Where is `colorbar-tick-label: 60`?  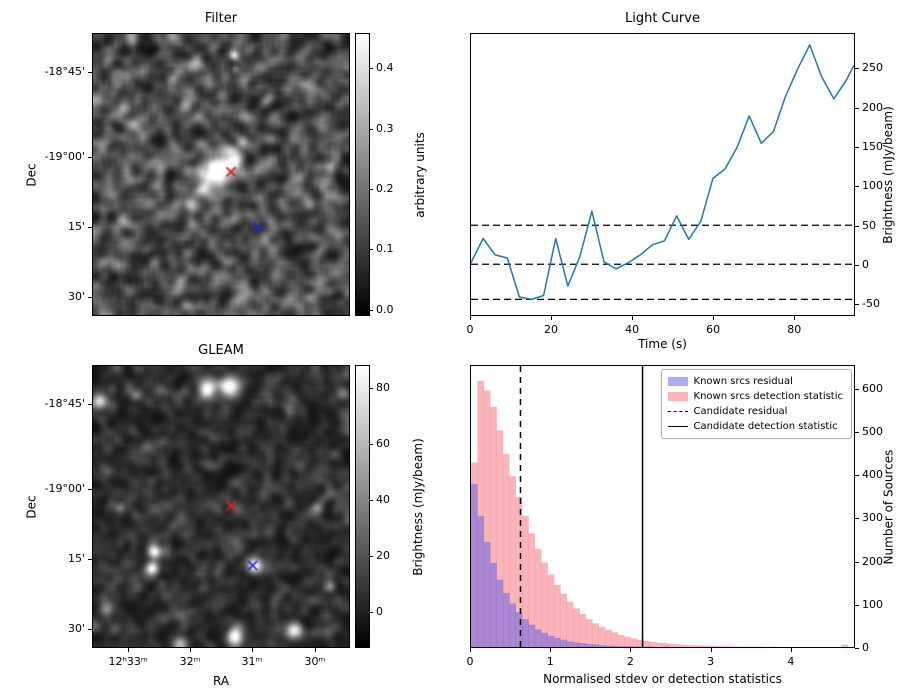 colorbar-tick-label: 60 is located at coordinates (383, 443).